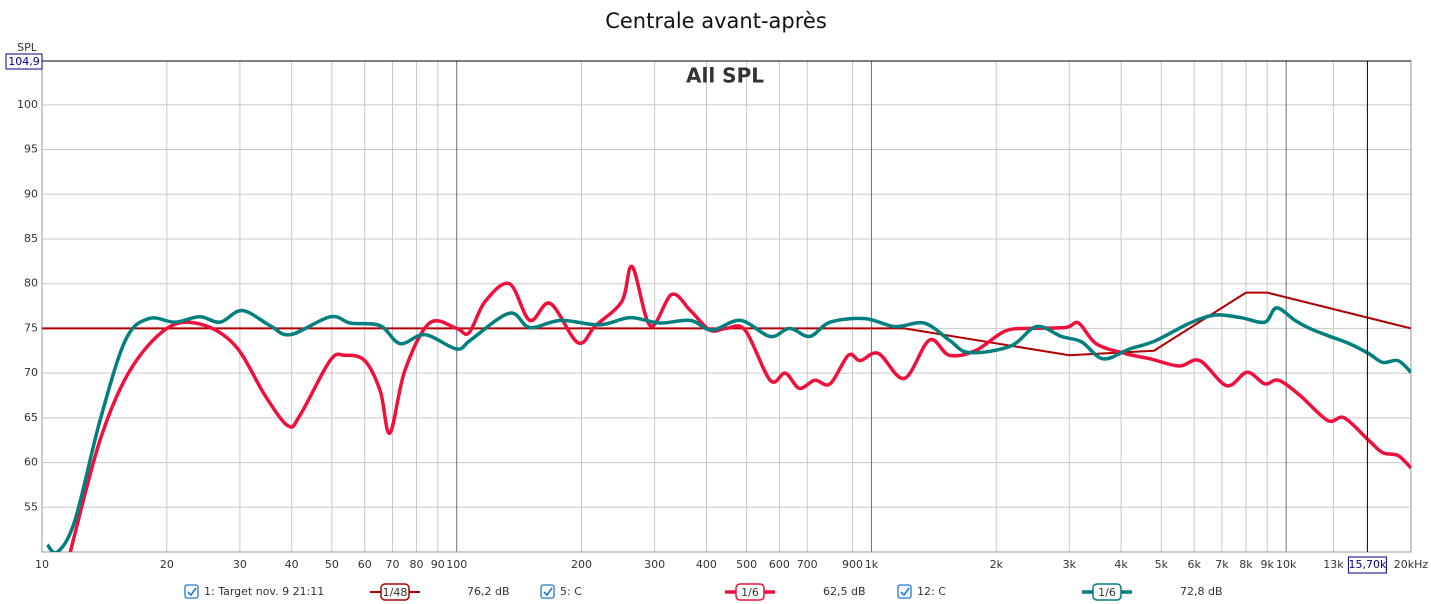  Describe the element at coordinates (31, 417) in the screenshot. I see `y-tick-label: 65` at that location.